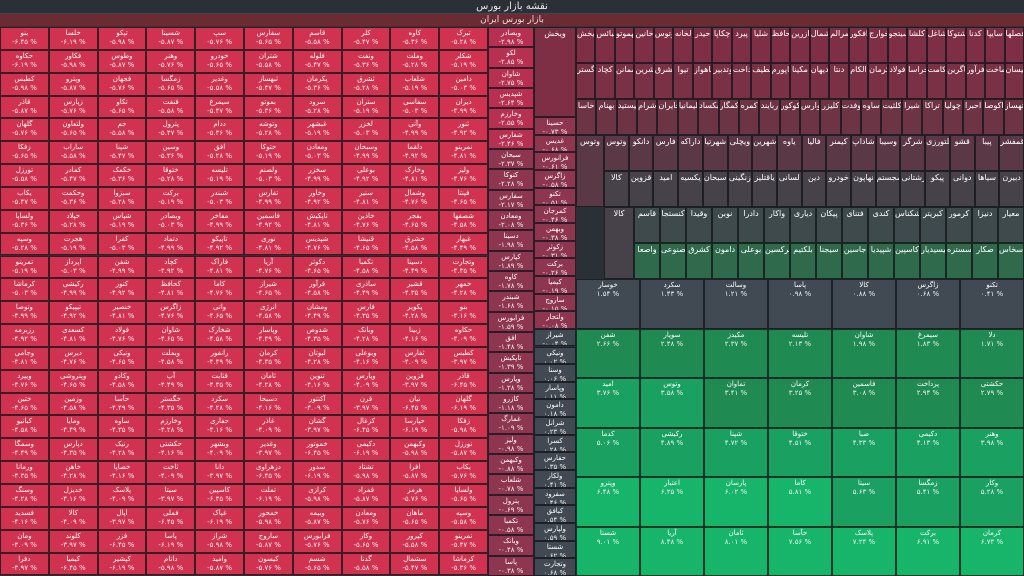 Image resolution: width=1024 pixels, height=576 pixels. I want to click on stock-tile: تلیسه ۲.۱۳ %, so click(800, 353).